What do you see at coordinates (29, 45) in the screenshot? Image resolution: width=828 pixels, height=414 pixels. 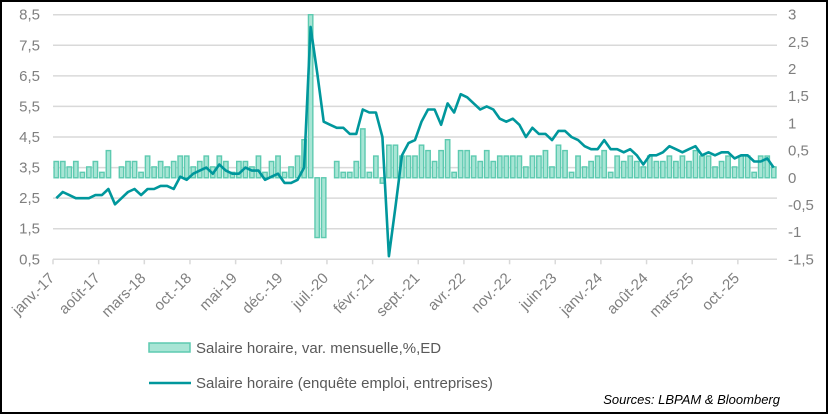 I see `left-axis-tick-label: 7,5` at bounding box center [29, 45].